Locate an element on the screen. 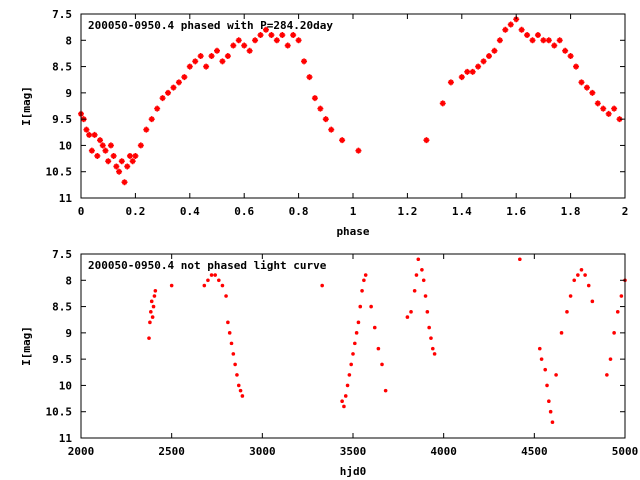 The height and width of the screenshot is (480, 640). y-tick-label: 8.5 is located at coordinates (62, 67).